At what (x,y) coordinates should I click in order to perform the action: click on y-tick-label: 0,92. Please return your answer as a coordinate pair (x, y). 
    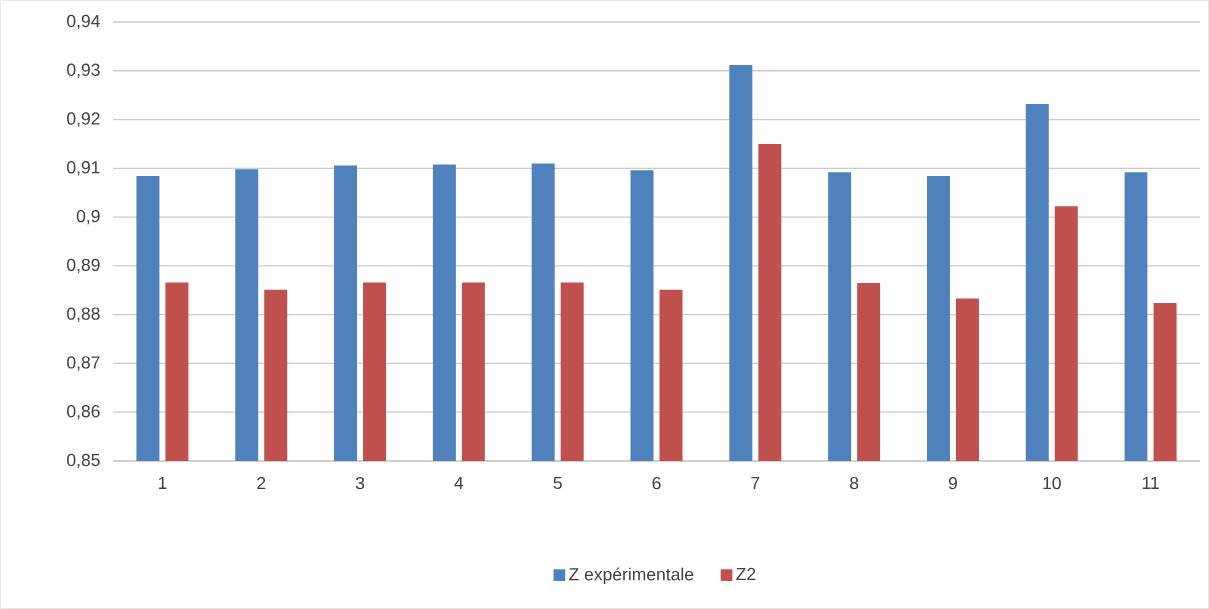
    Looking at the image, I should click on (83, 119).